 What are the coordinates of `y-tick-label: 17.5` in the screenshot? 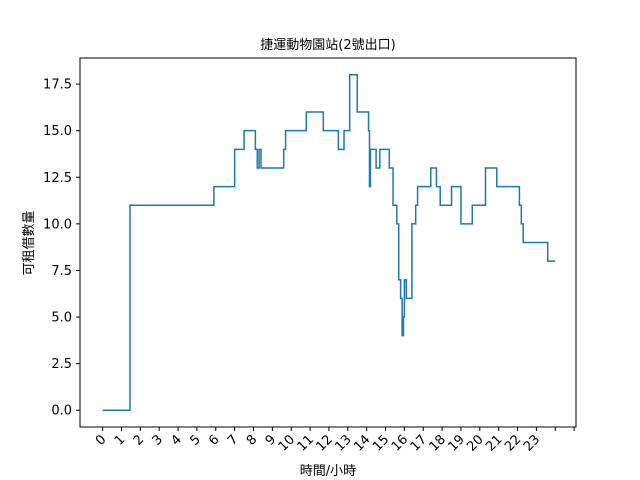 It's located at (57, 85).